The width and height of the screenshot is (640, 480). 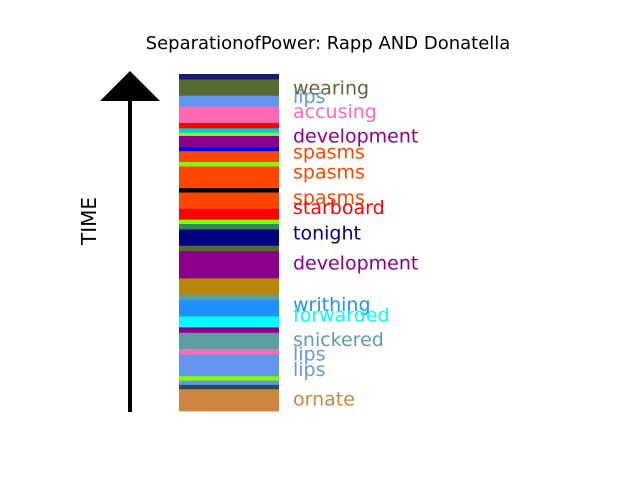 I want to click on segment-label-13: lips, so click(x=309, y=355).